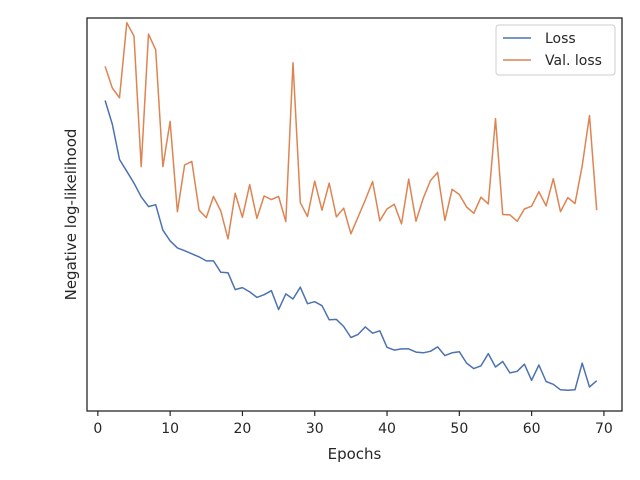 The image size is (640, 480). I want to click on legend: Loss Val. loss, so click(555, 50).